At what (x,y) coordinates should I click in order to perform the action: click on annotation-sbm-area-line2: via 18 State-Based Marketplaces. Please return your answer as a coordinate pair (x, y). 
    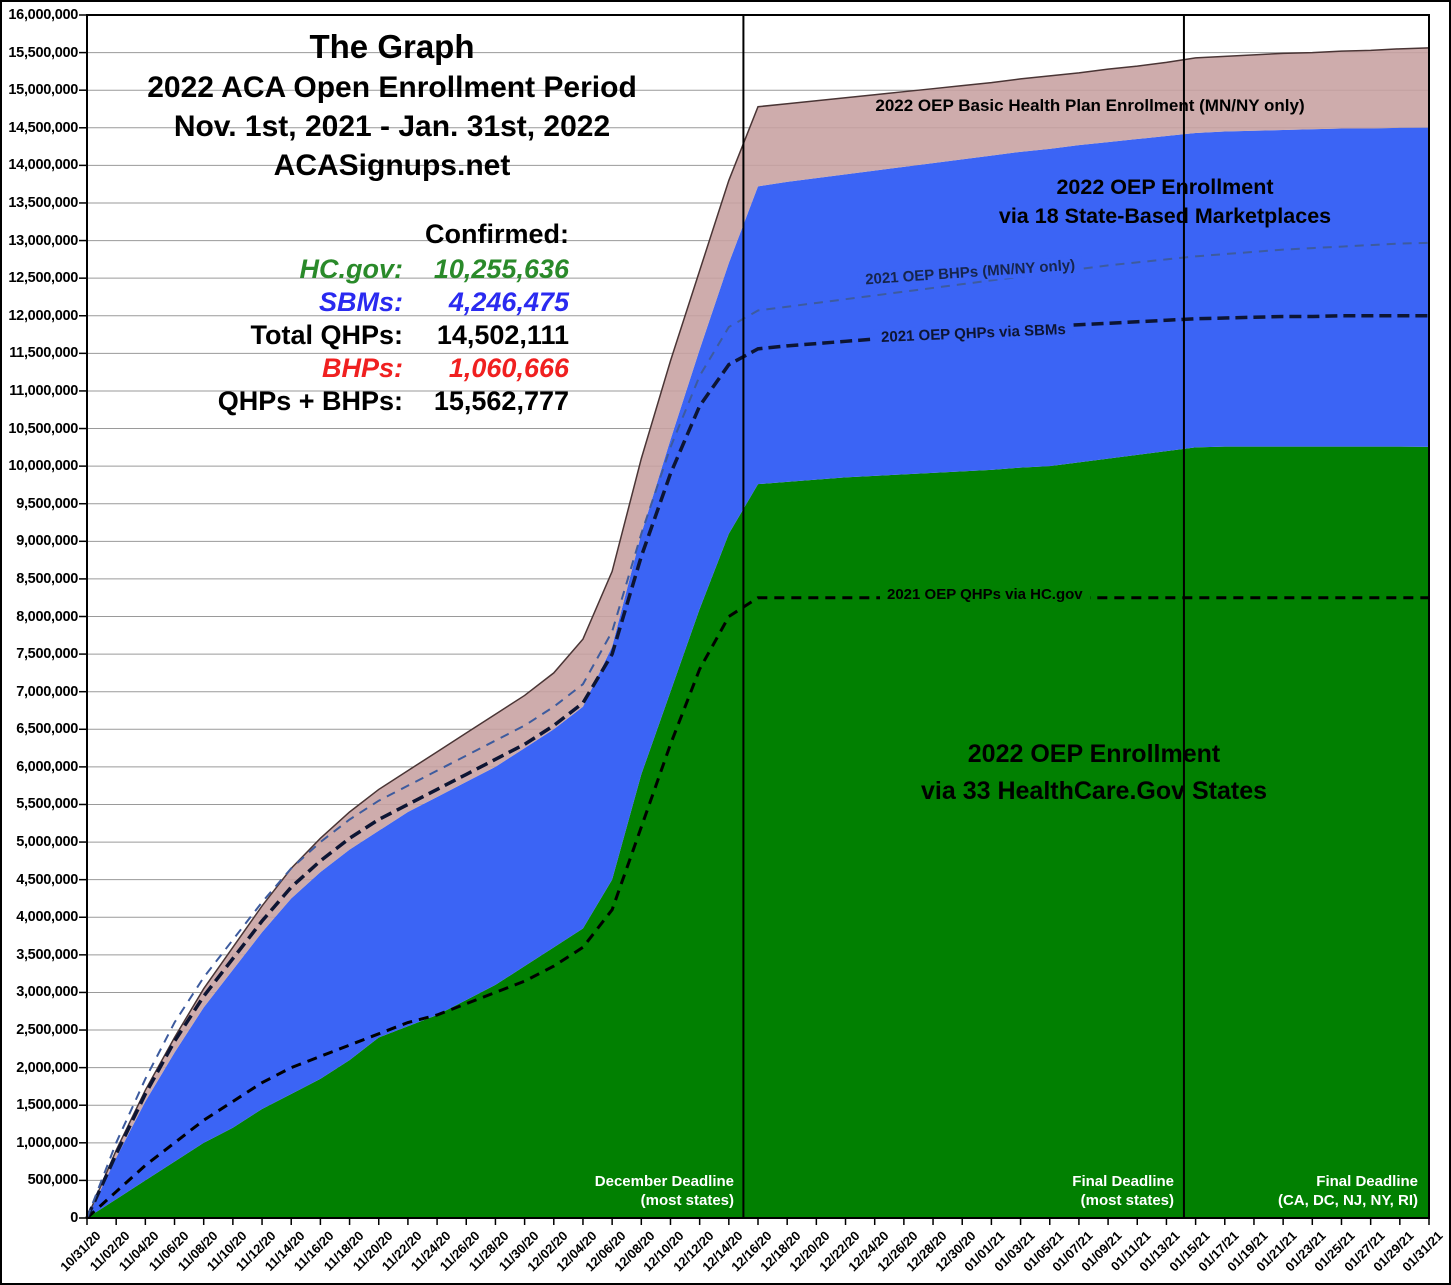
    Looking at the image, I should click on (1165, 216).